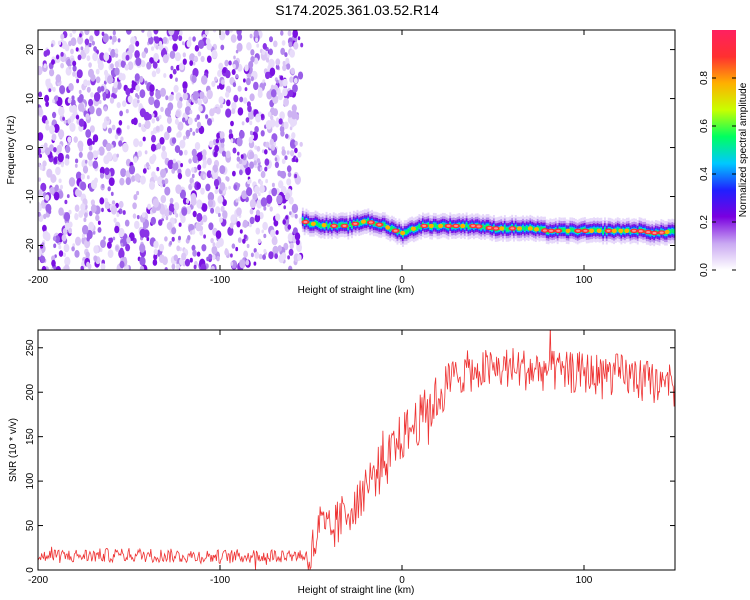  Describe the element at coordinates (724, 150) in the screenshot. I see `colorbar` at that location.